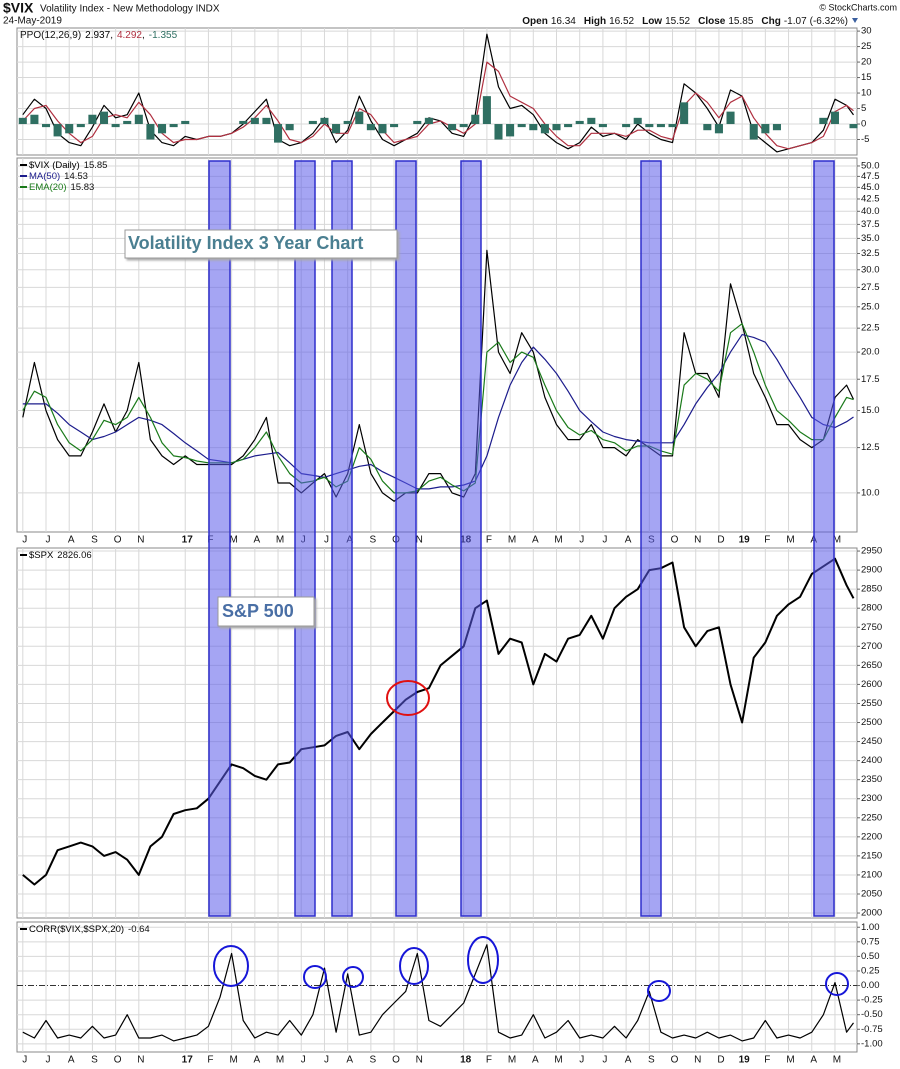 This screenshot has width=900, height=1069. I want to click on y-tick-label: 42.5, so click(870, 198).